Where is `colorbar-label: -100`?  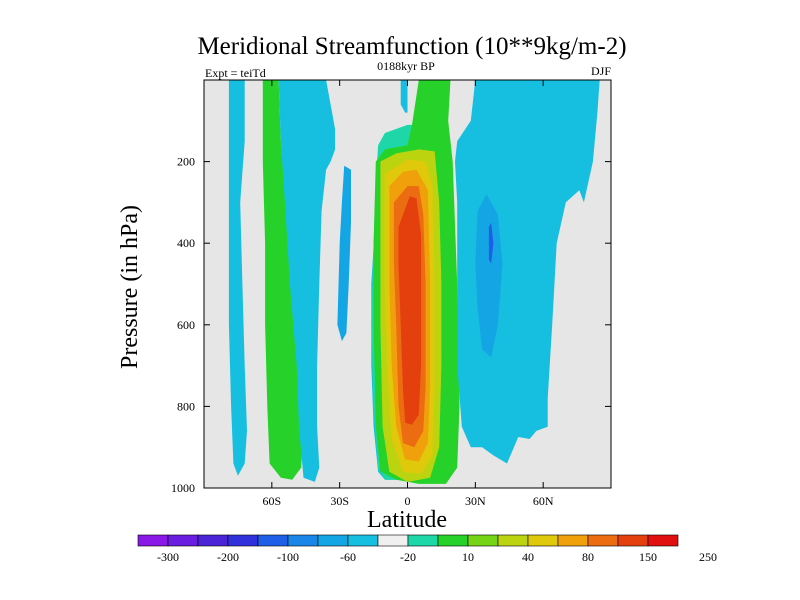
colorbar-label: -100 is located at coordinates (288, 557).